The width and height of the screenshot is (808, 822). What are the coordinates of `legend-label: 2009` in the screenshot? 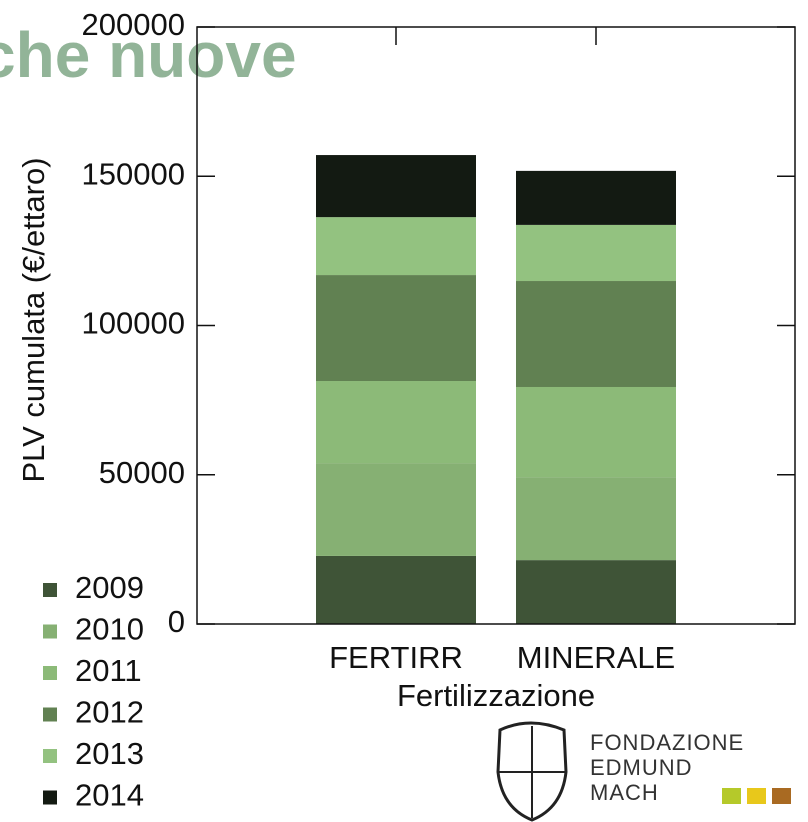 It's located at (109, 587).